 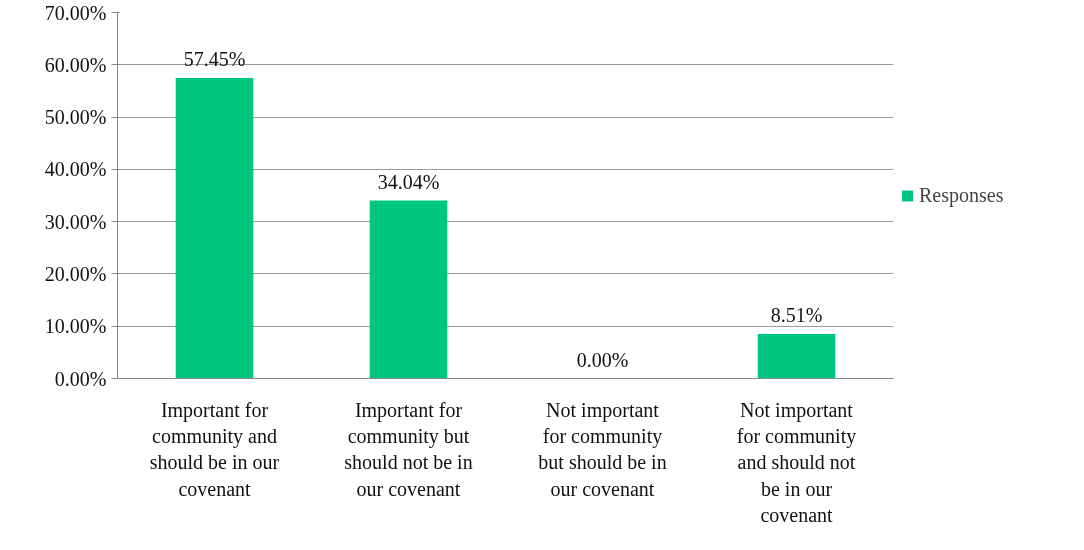 What do you see at coordinates (75, 169) in the screenshot?
I see `y-tick-label: 40.00%` at bounding box center [75, 169].